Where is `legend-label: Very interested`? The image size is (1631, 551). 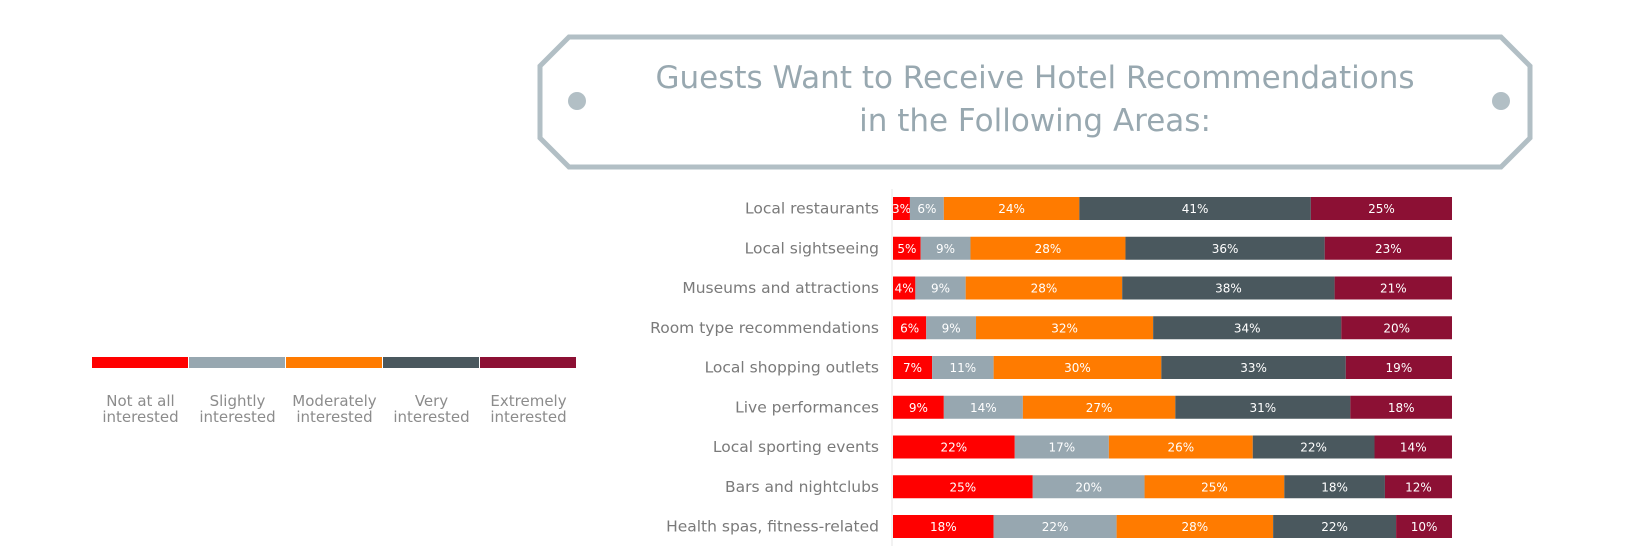 legend-label: Very interested is located at coordinates (431, 409).